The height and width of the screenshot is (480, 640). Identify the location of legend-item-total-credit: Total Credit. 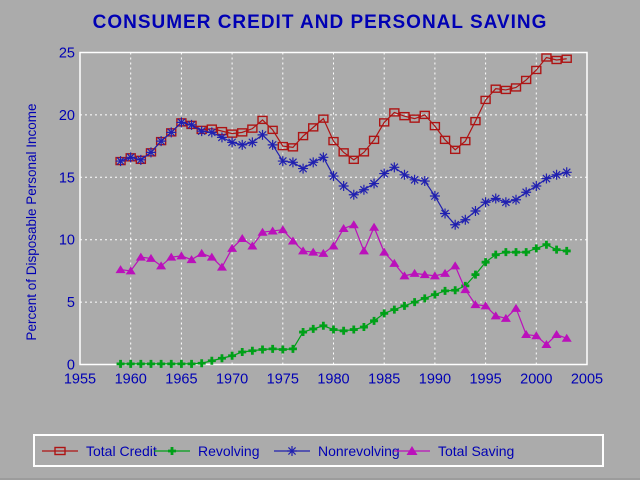
(99, 450).